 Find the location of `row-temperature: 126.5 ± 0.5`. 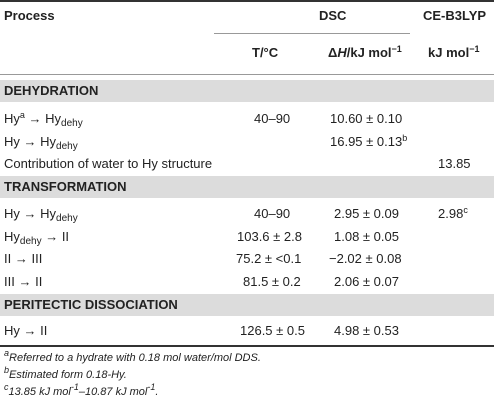

row-temperature: 126.5 ± 0.5 is located at coordinates (272, 330).